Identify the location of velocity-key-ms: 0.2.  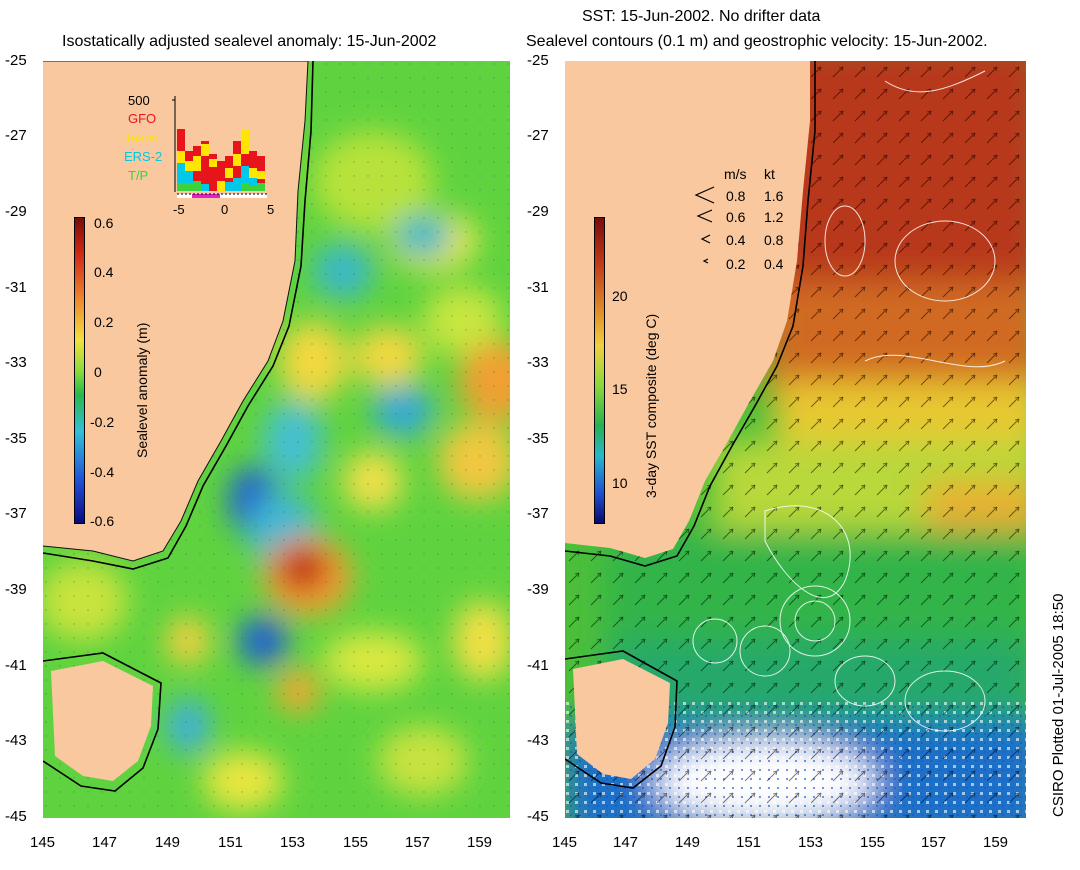
(736, 264).